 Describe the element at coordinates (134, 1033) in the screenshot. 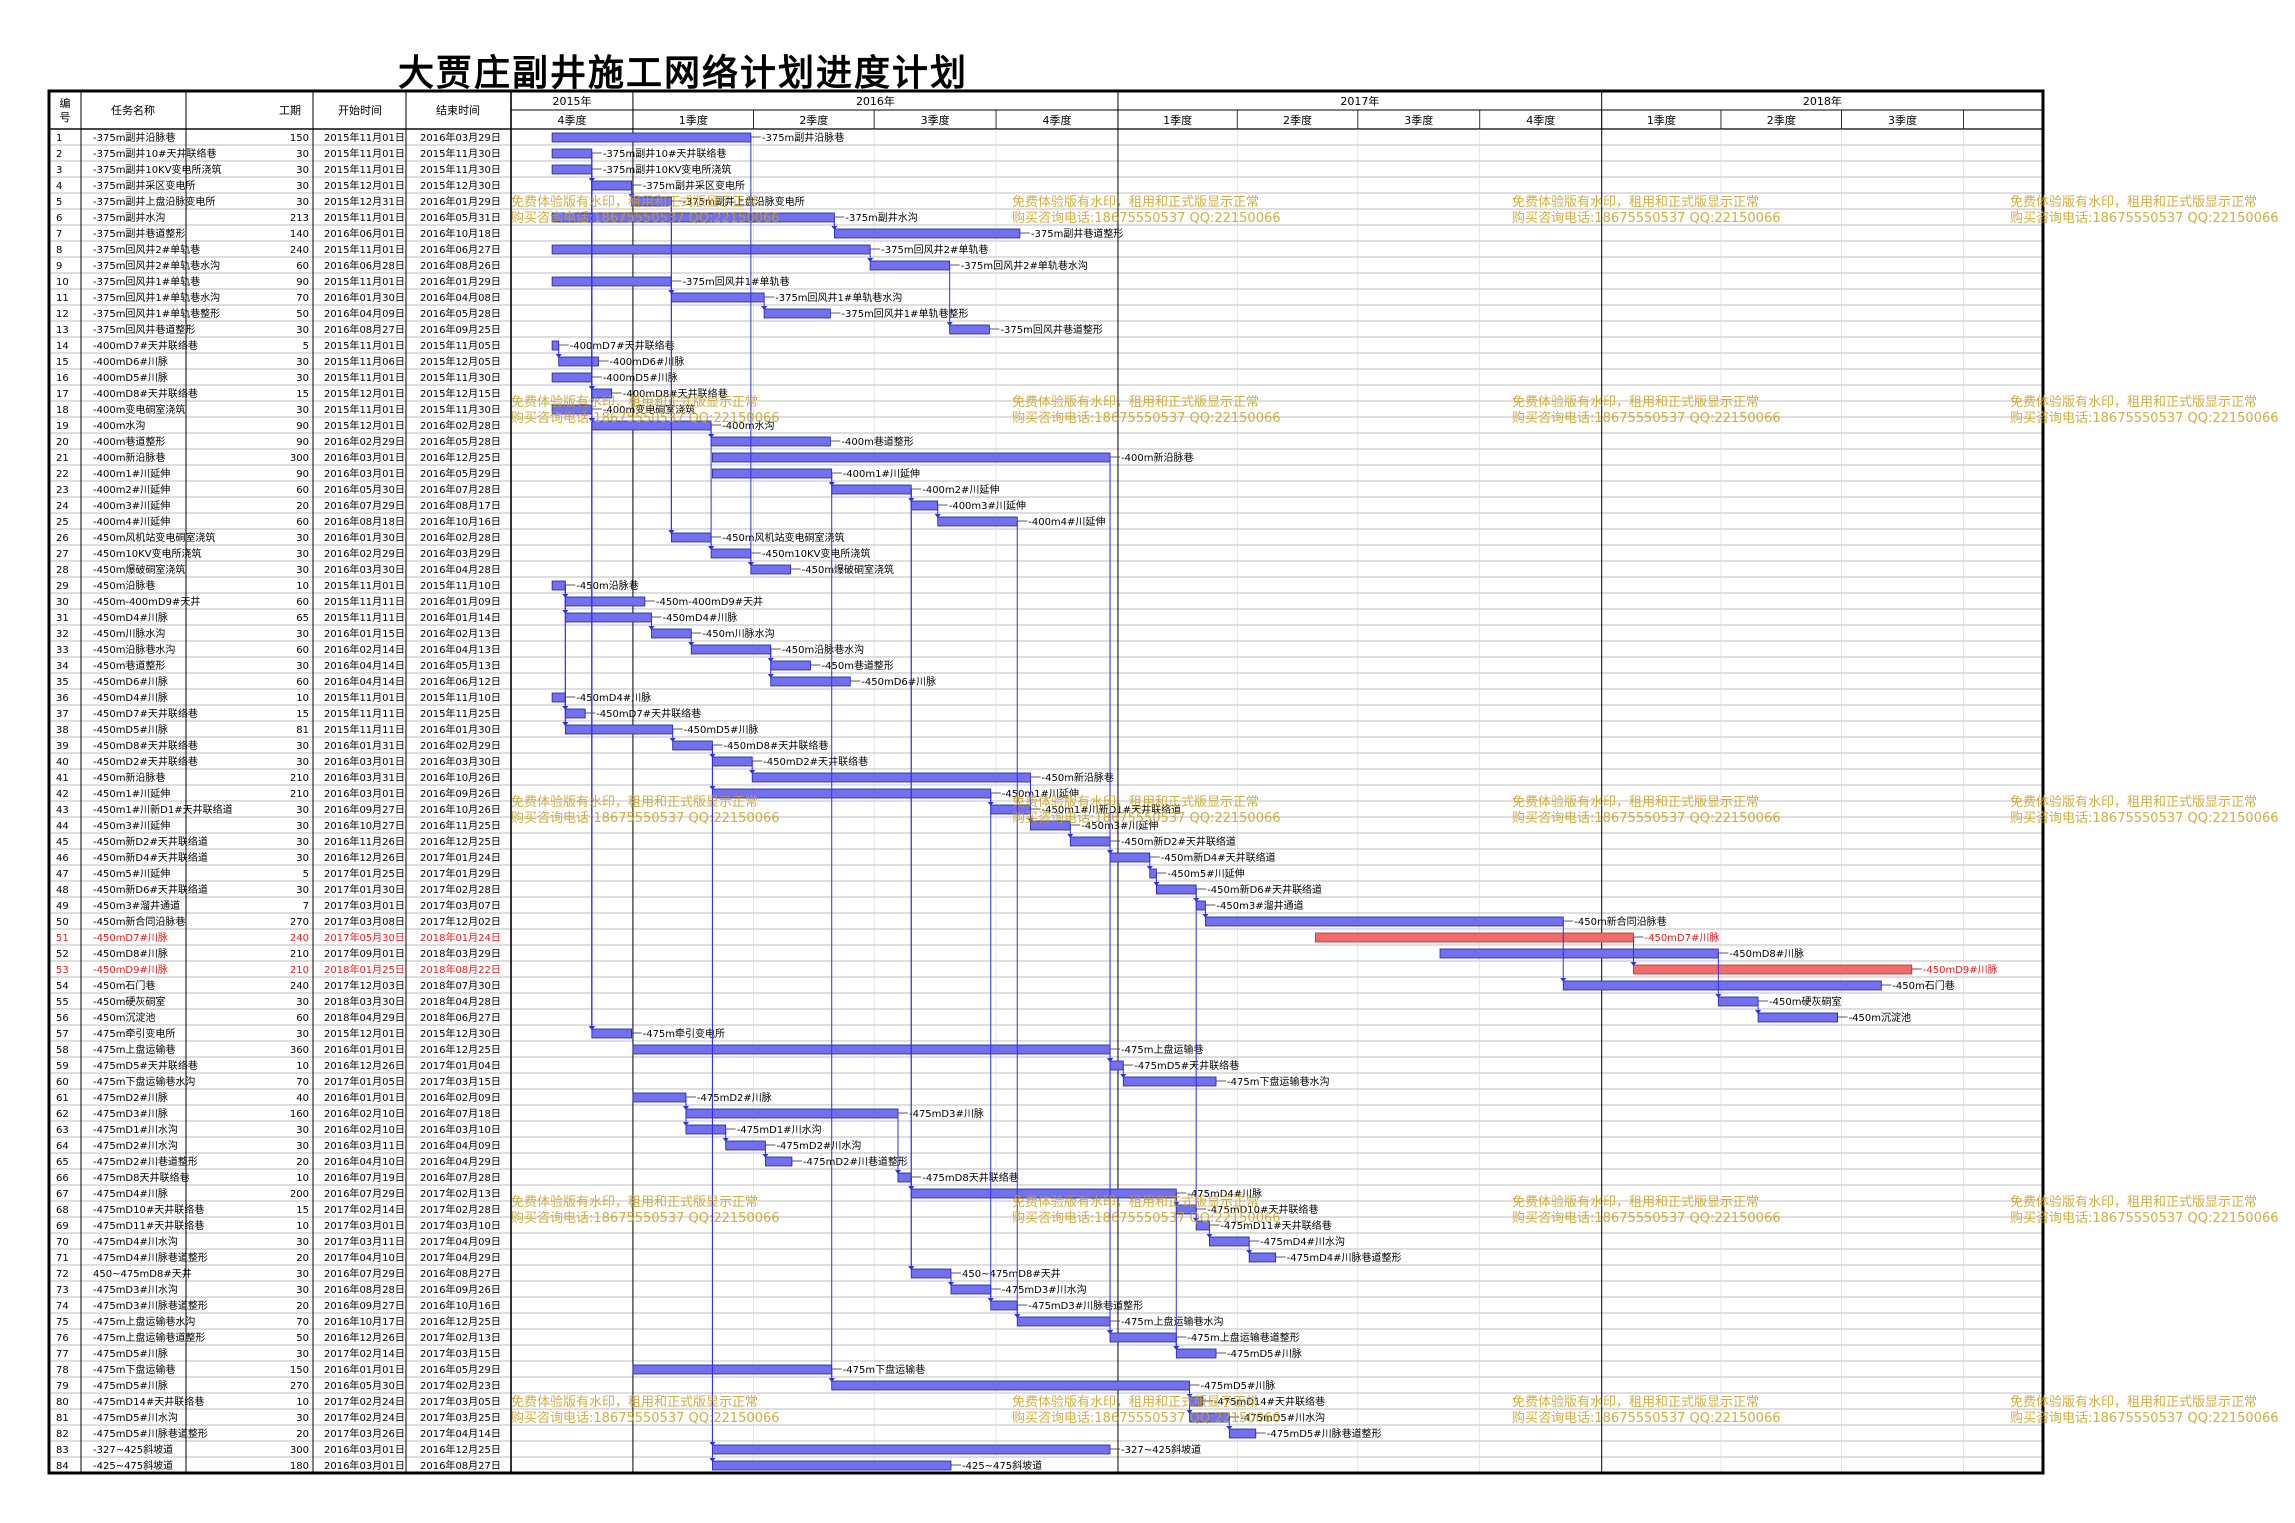

I see `task-name: -475m牵引变电所` at that location.